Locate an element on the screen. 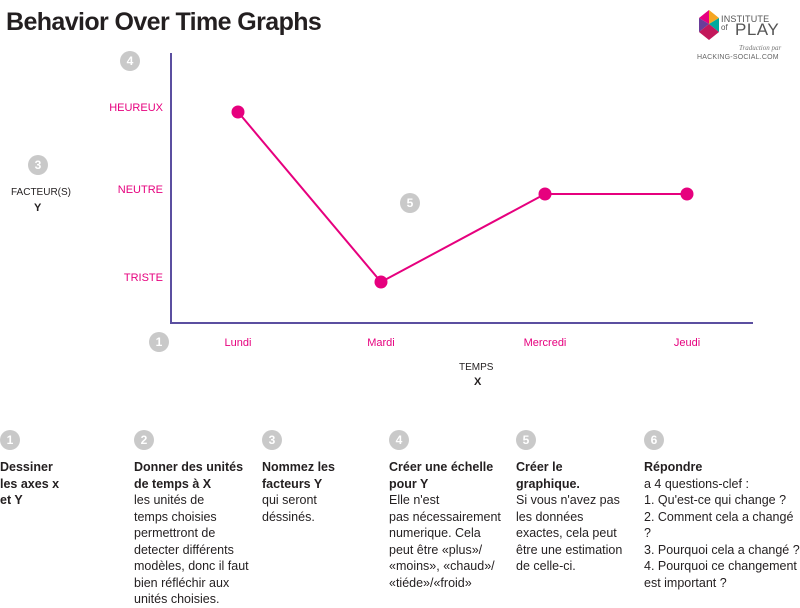  logo-line-institute: INSTITUTE is located at coordinates (745, 19).